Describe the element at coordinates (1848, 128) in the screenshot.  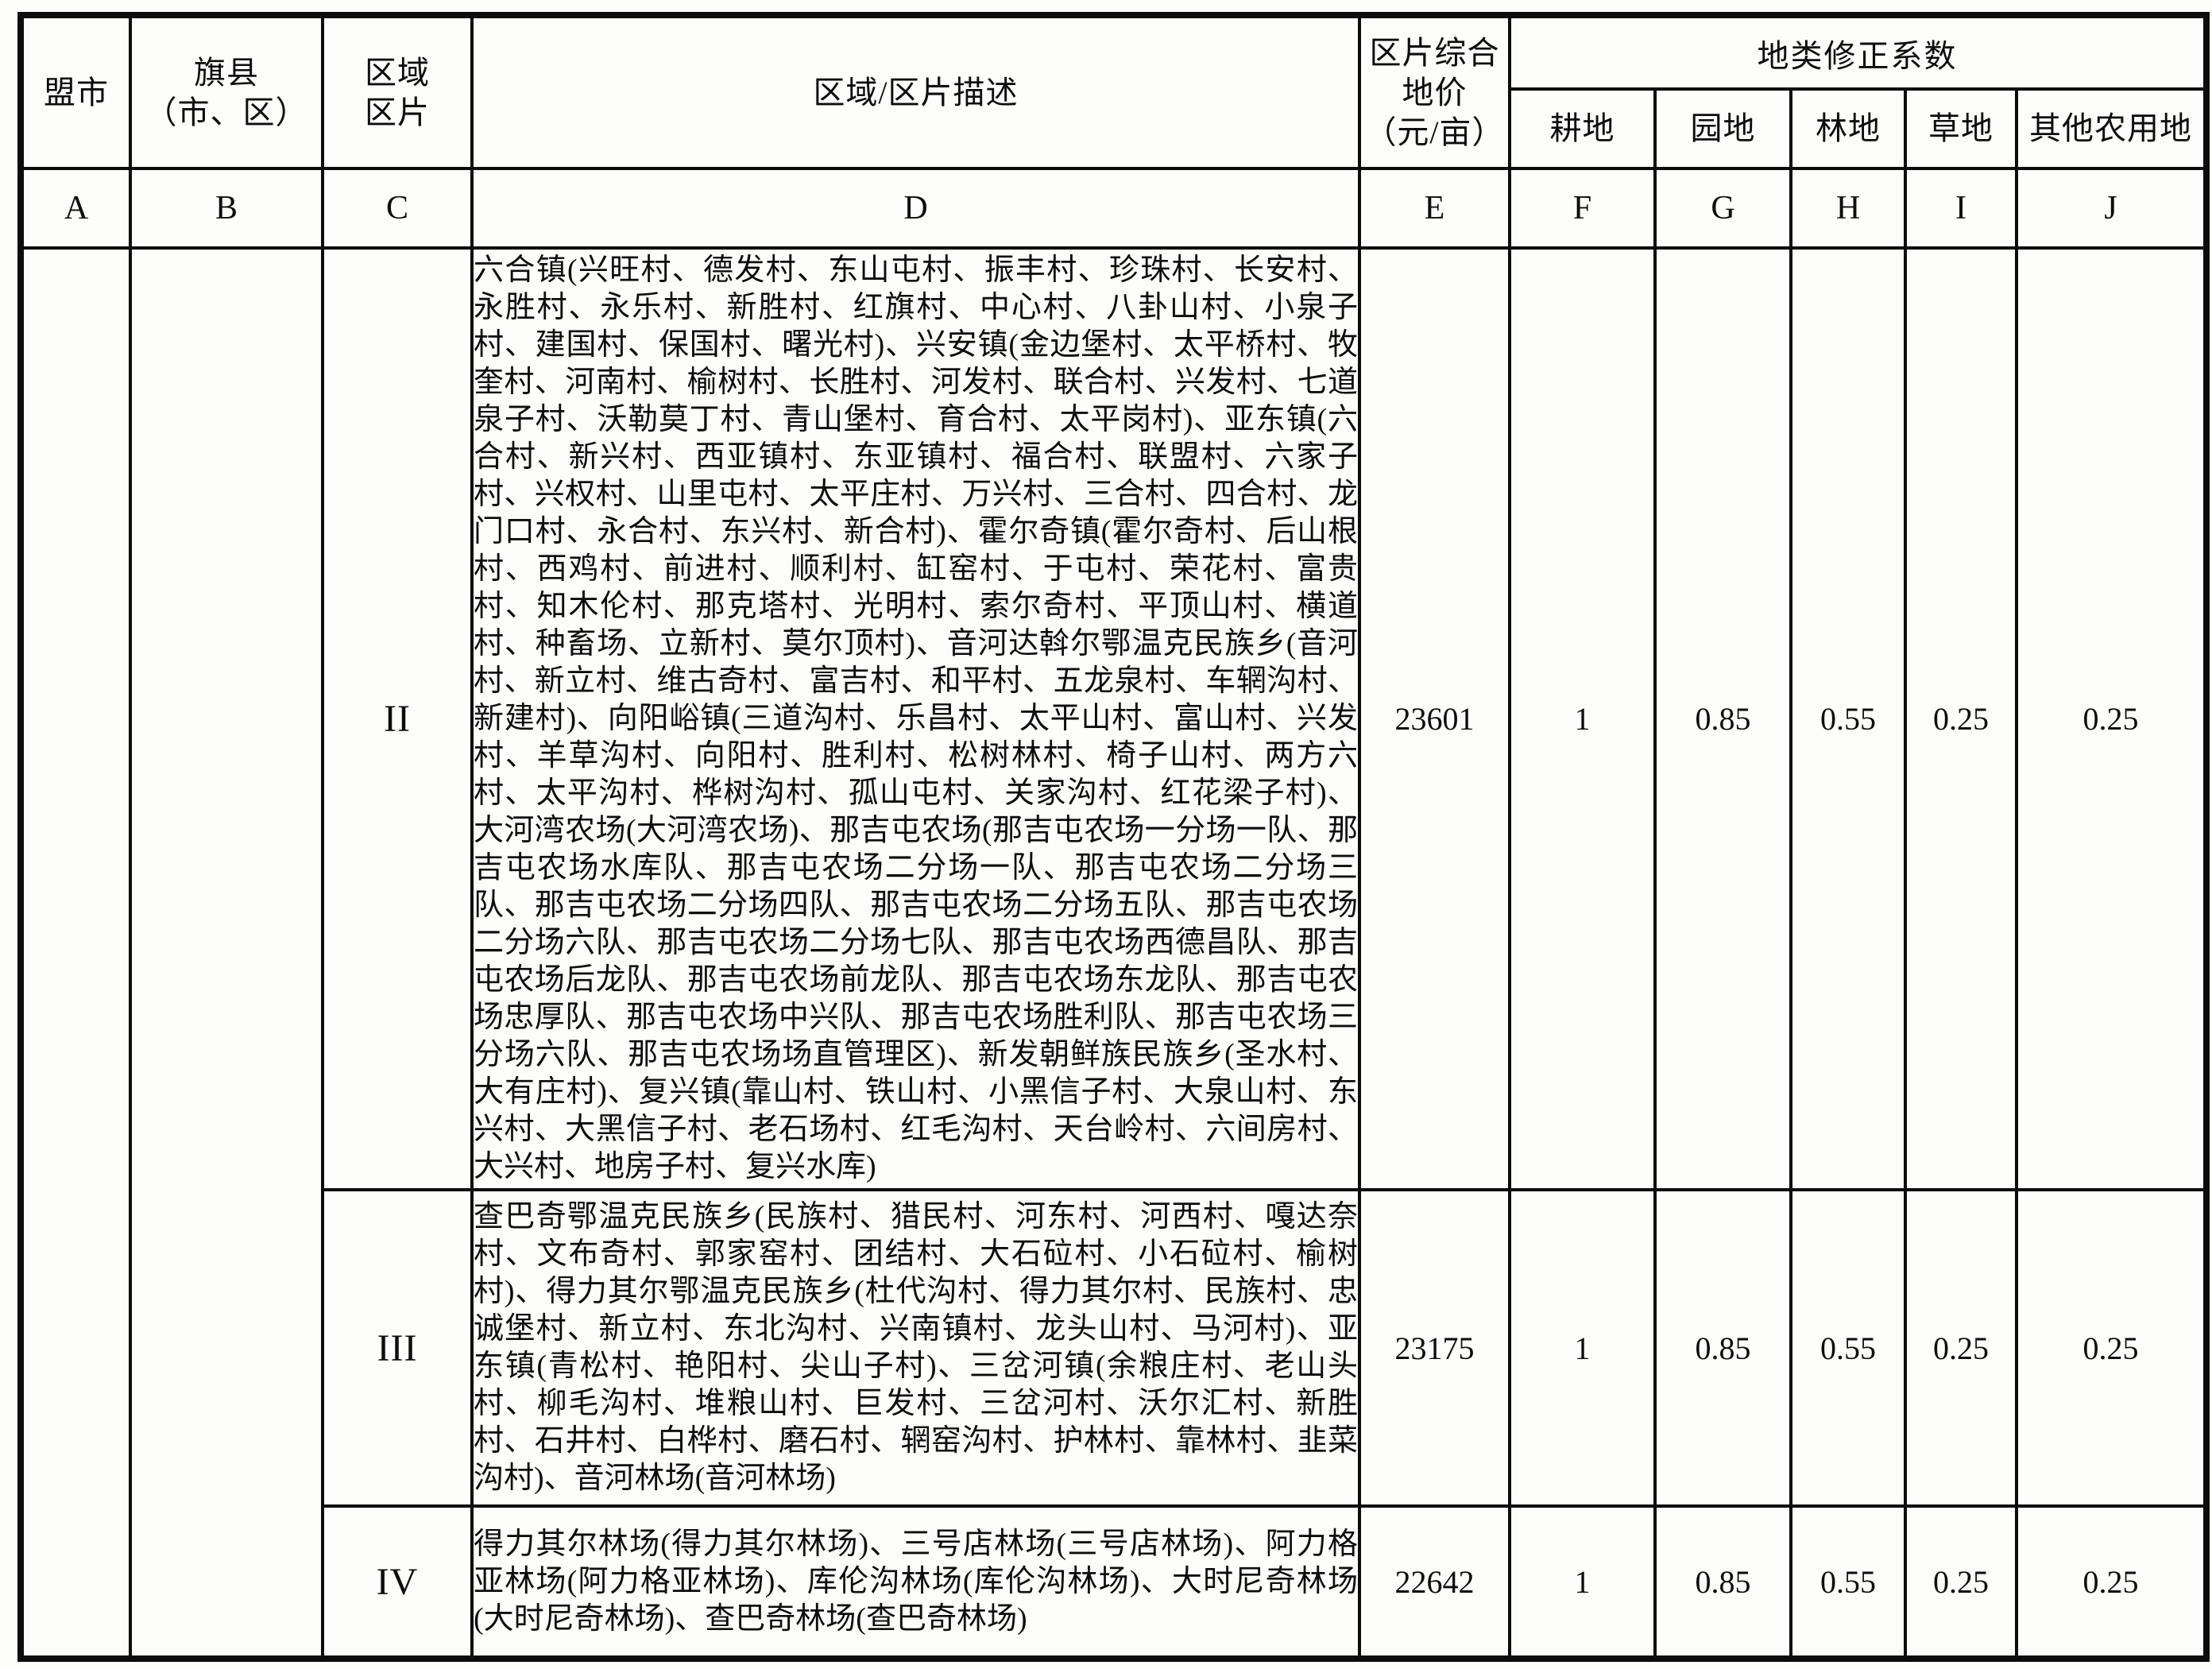
I see `header-cell-lindi: 林地` at that location.